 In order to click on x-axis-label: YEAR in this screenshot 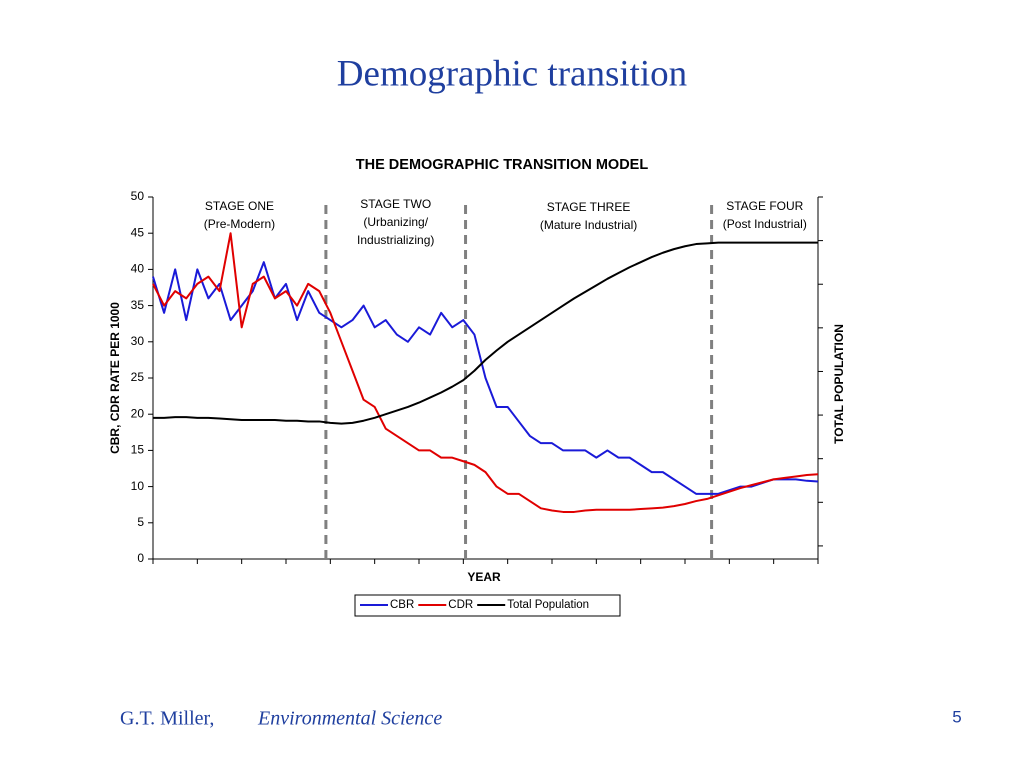, I will do `click(484, 577)`.